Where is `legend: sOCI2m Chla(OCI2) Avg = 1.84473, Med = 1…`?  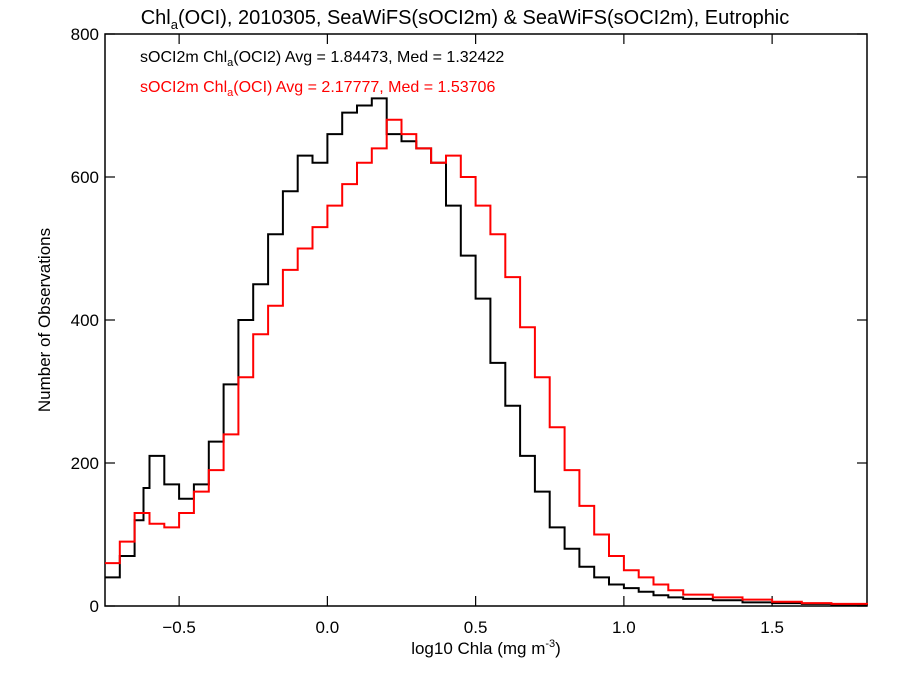 legend: sOCI2m Chla(OCI2) Avg = 1.84473, Med = 1… is located at coordinates (322, 74).